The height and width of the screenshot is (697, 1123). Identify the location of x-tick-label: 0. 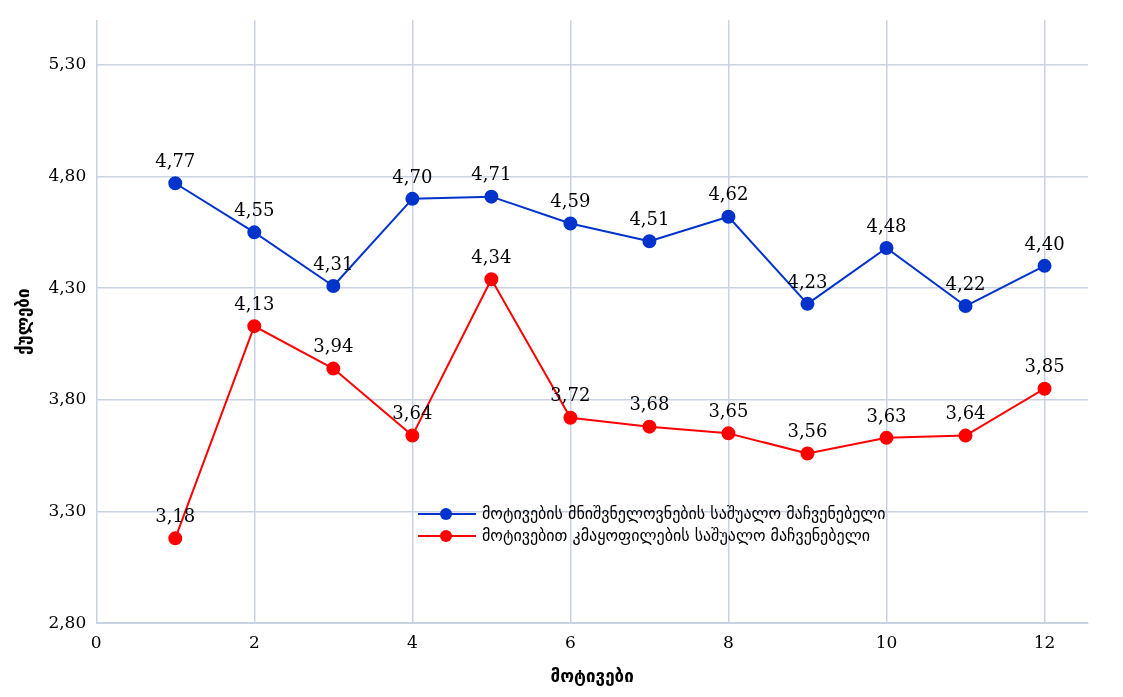
(96, 641).